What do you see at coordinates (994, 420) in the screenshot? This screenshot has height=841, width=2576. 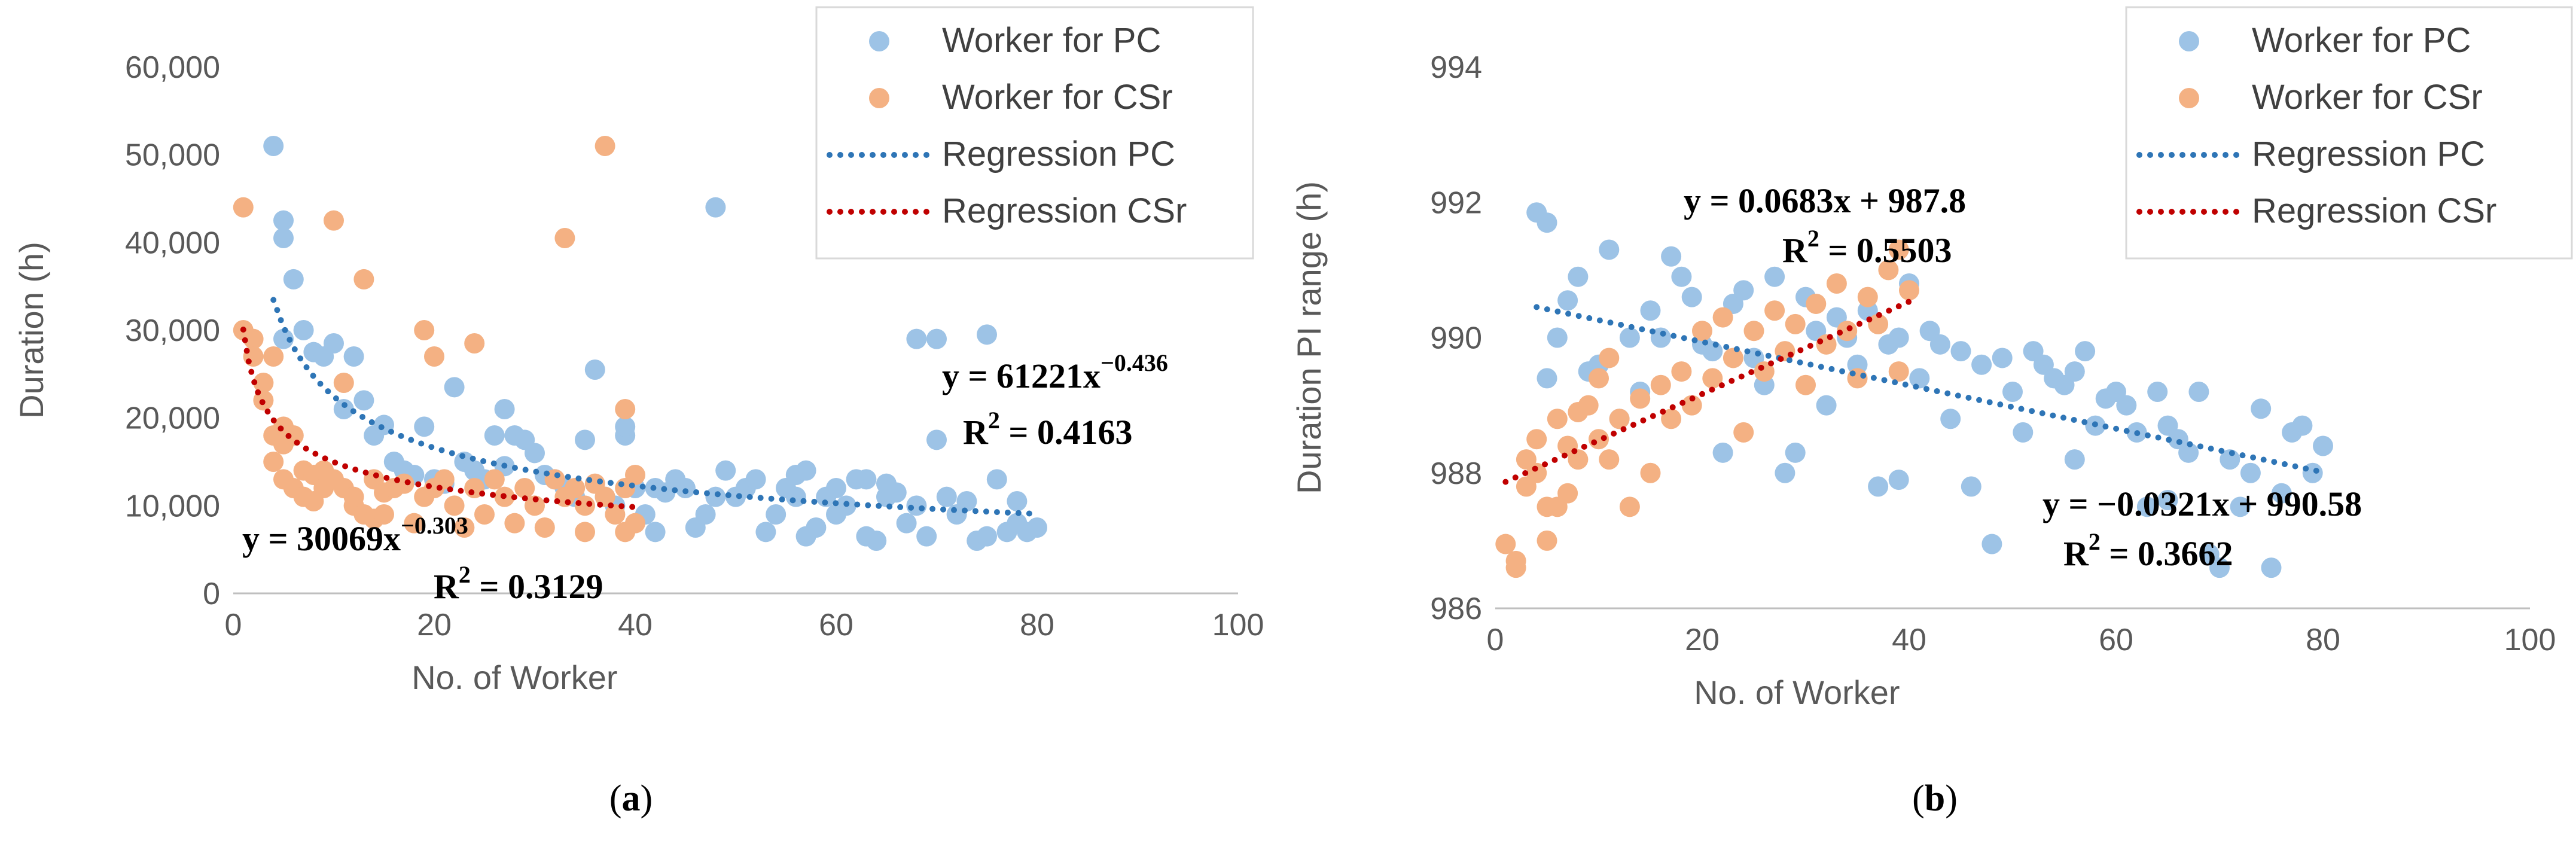 I see `pc-r2-sup: 2` at bounding box center [994, 420].